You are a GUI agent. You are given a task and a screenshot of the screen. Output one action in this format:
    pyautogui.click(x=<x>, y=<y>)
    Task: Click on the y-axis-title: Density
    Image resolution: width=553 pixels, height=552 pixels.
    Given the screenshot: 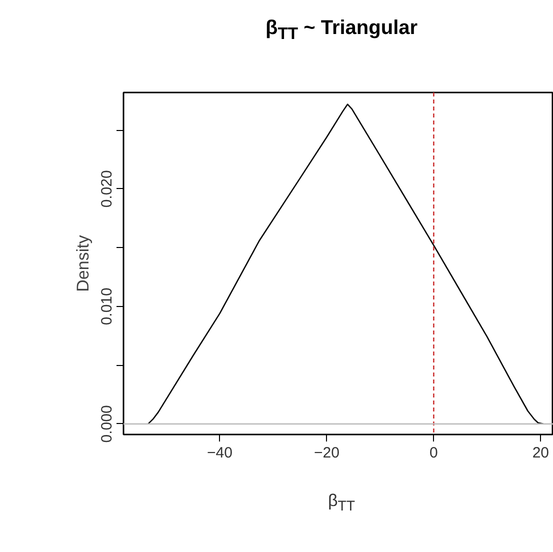 What is the action you would take?
    pyautogui.click(x=83, y=263)
    